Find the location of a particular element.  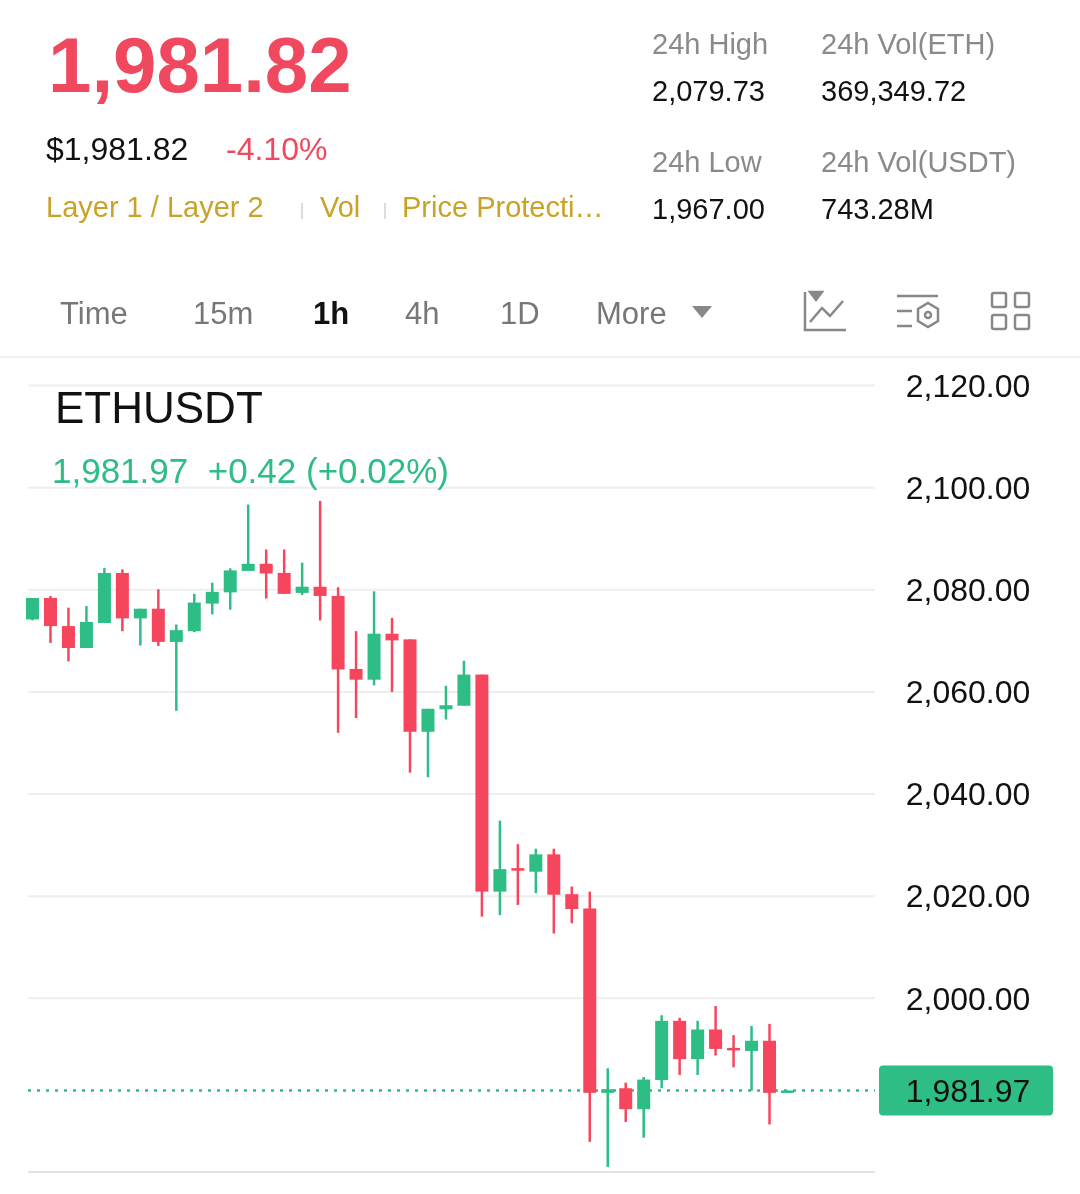

text: 1,981.97 +0.42 (+0.02%) is located at coordinates (250, 470).